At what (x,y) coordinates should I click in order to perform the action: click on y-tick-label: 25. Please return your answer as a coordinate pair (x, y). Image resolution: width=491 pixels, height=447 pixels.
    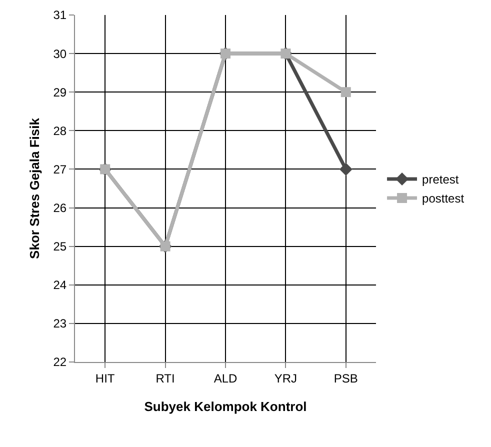
    Looking at the image, I should click on (60, 247).